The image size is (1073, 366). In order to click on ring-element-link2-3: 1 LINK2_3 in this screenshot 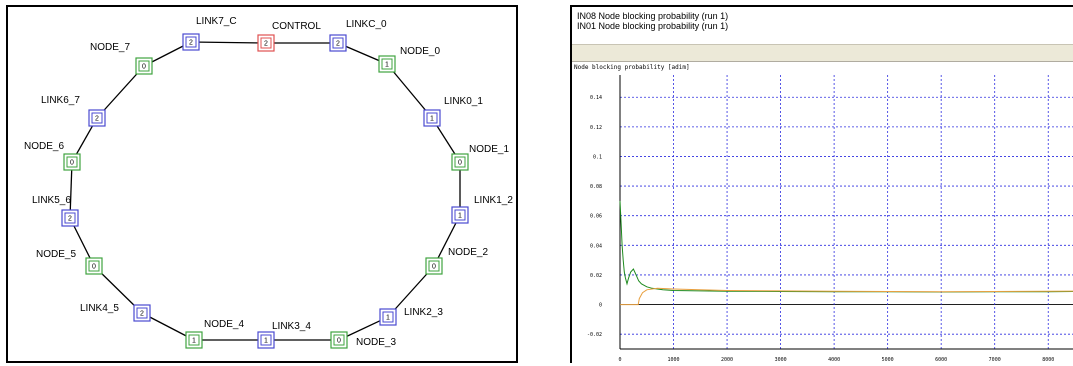, I will do `click(411, 316)`.